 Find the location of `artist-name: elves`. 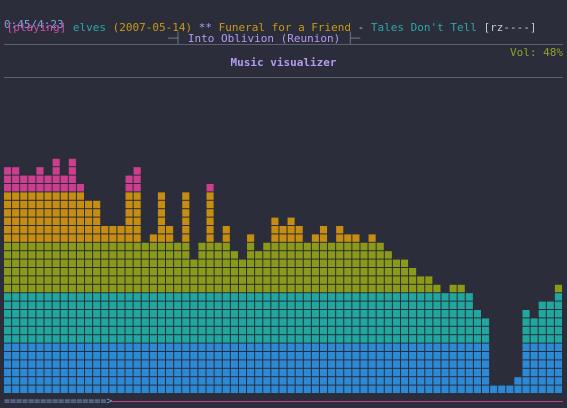

artist-name: elves is located at coordinates (89, 27).